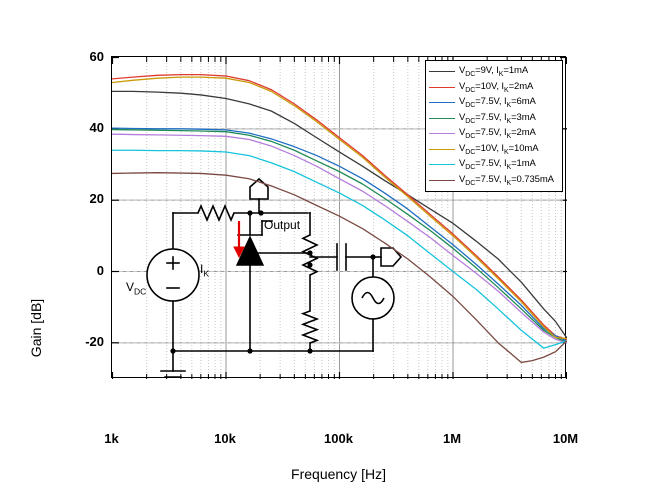 Image resolution: width=659 pixels, height=504 pixels. What do you see at coordinates (565, 438) in the screenshot?
I see `x-tick-label-4: 10M` at bounding box center [565, 438].